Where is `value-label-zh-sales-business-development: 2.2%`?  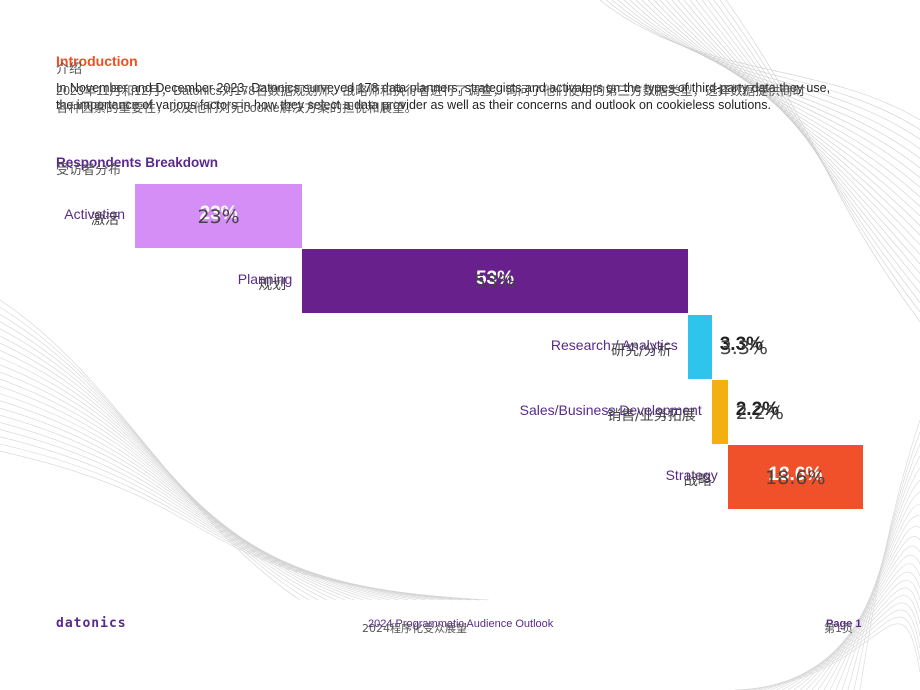
value-label-zh-sales-business-development: 2.2% is located at coordinates (759, 412).